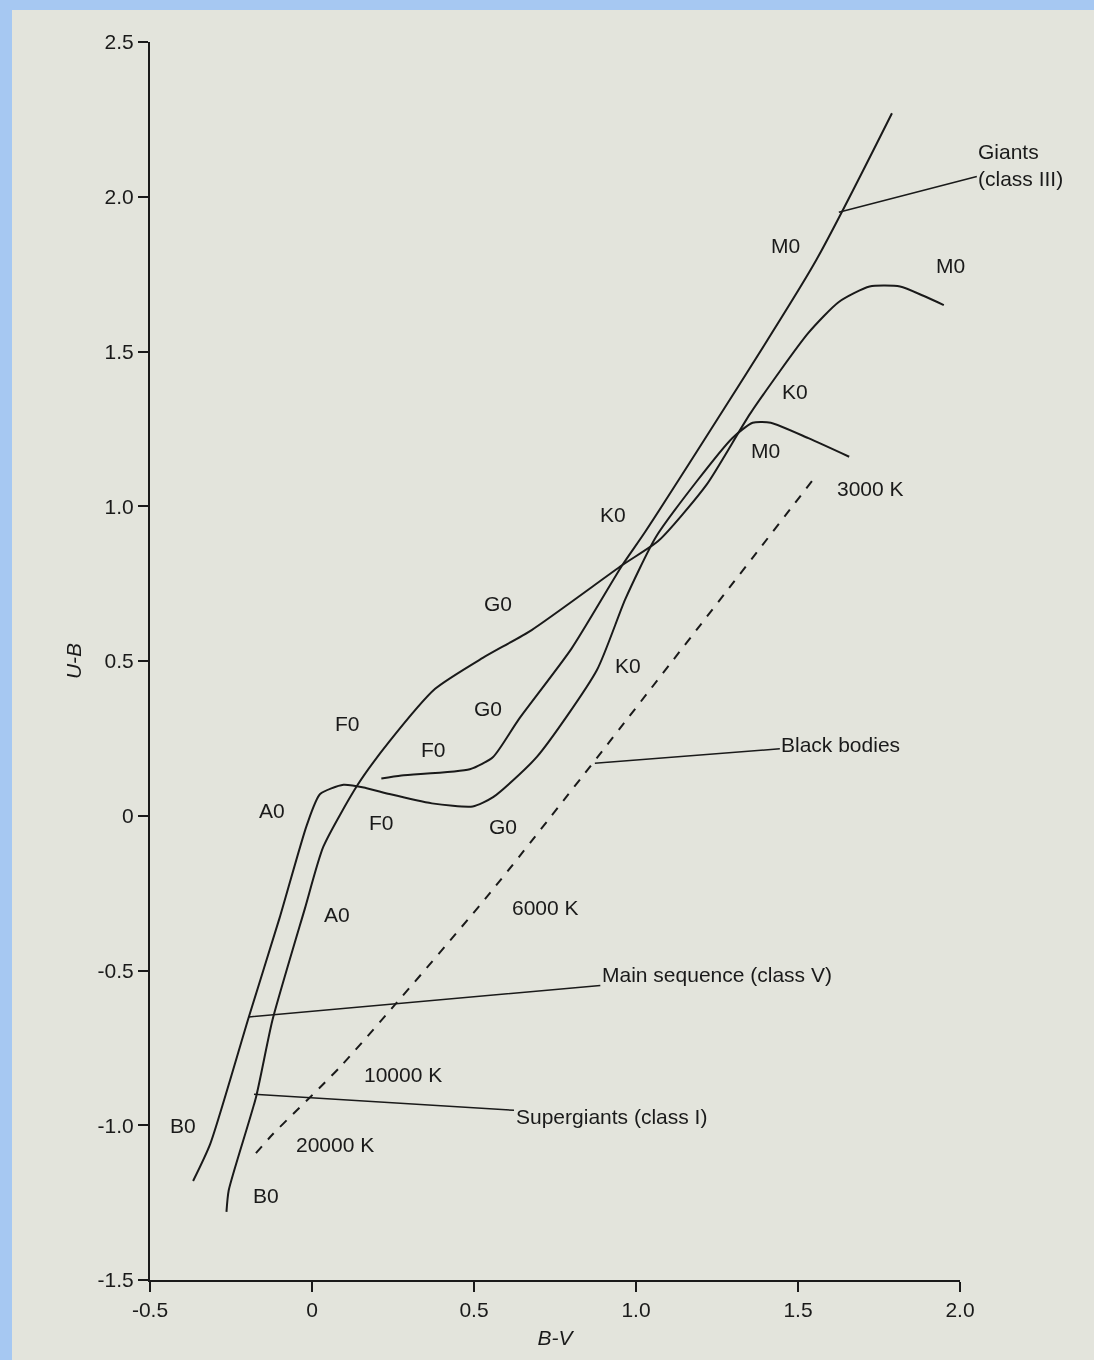 Image resolution: width=1094 pixels, height=1360 pixels. What do you see at coordinates (545, 907) in the screenshot?
I see `annotation: 6000 K` at bounding box center [545, 907].